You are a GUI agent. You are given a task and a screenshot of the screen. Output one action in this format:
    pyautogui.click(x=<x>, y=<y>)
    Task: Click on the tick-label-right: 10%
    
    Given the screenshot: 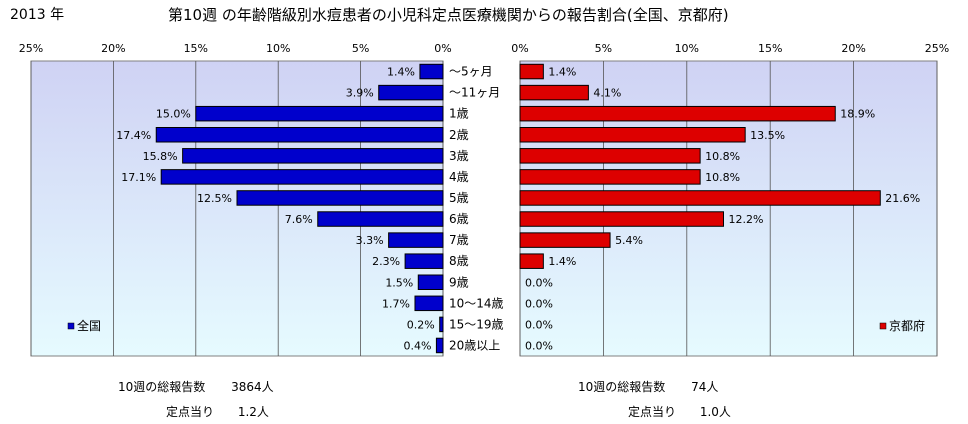 What is the action you would take?
    pyautogui.click(x=687, y=48)
    